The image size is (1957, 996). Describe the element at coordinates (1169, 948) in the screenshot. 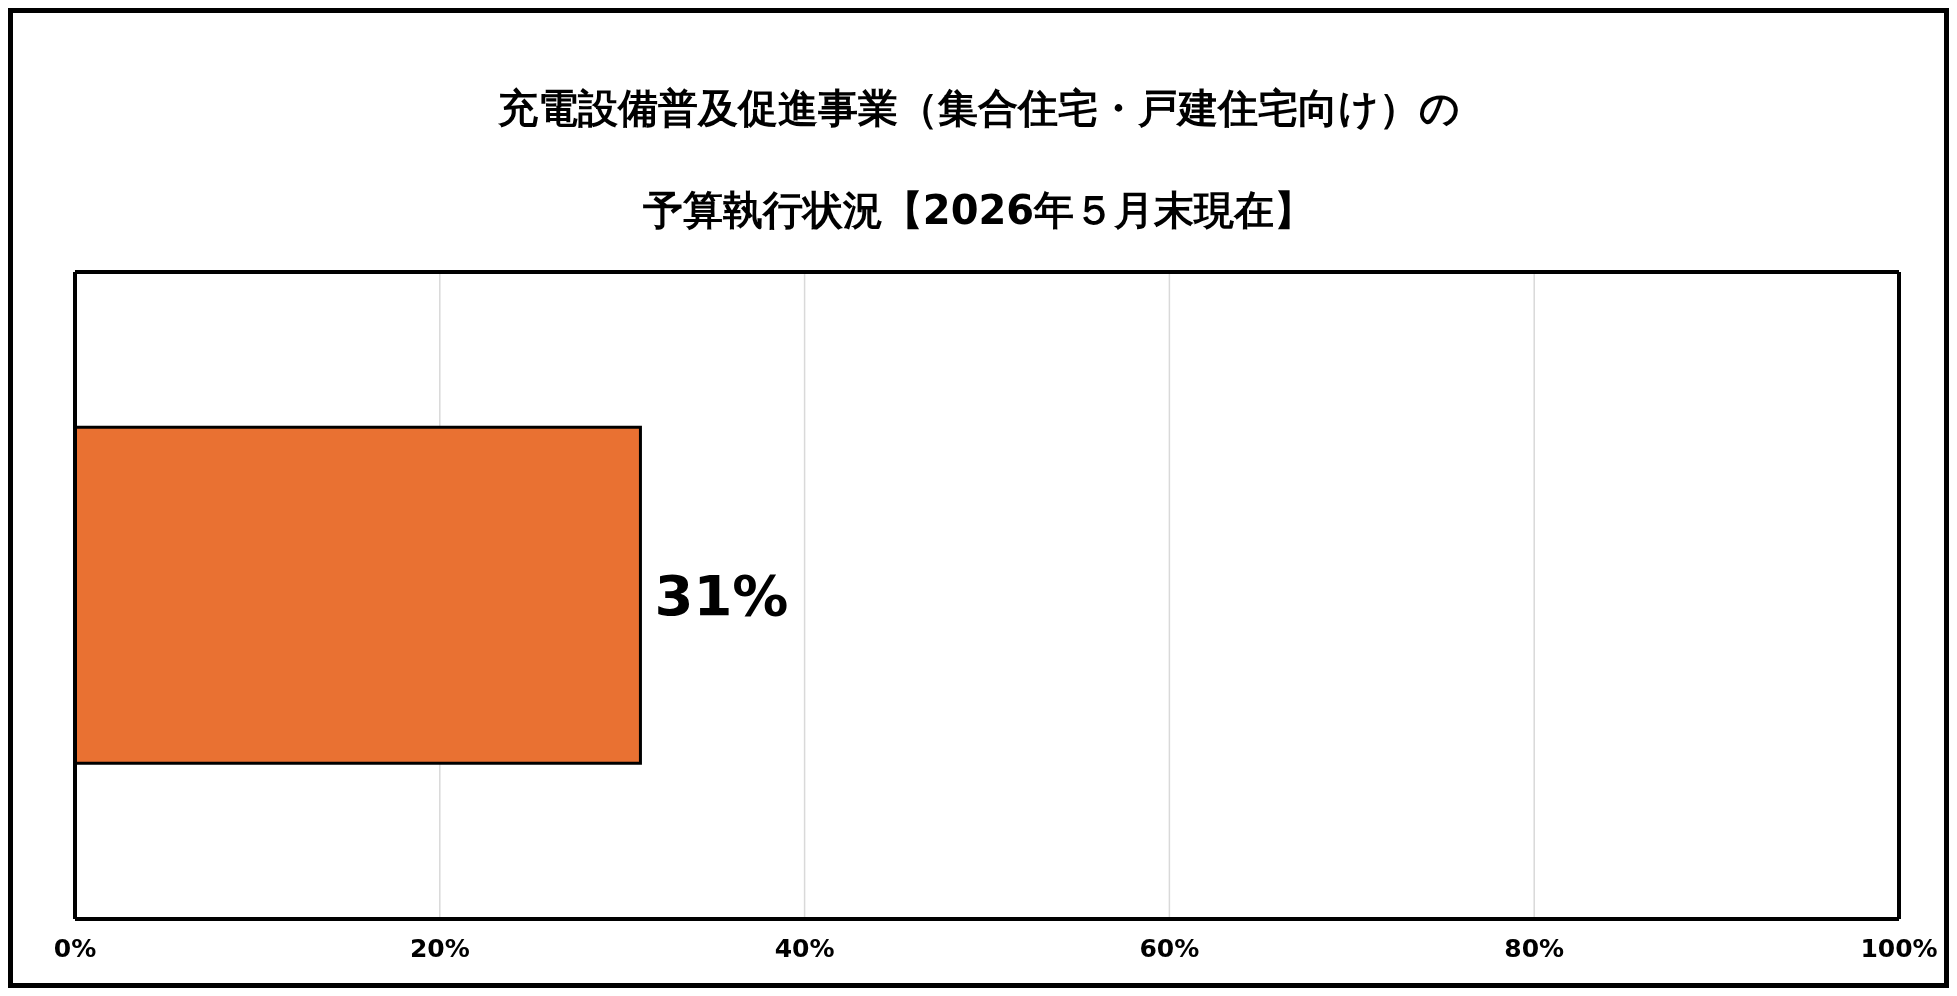

I see `x-tick-label: 60%` at that location.